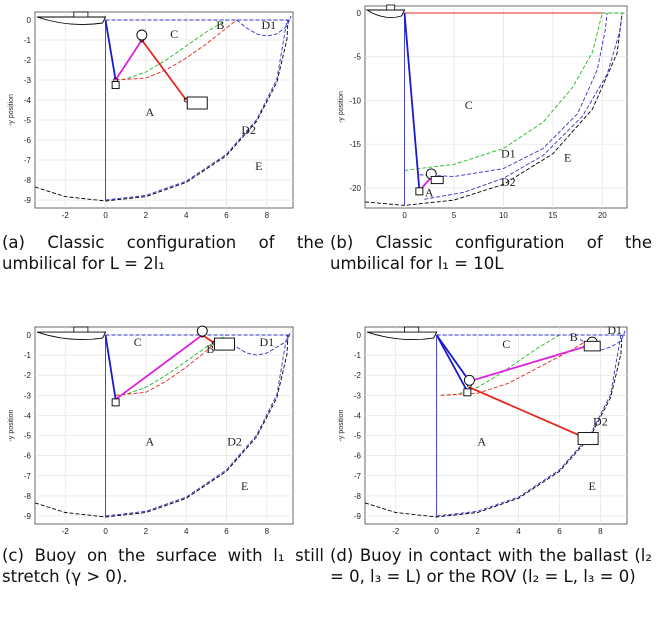  Describe the element at coordinates (28, 516) in the screenshot. I see `y-tick-label: -9` at that location.